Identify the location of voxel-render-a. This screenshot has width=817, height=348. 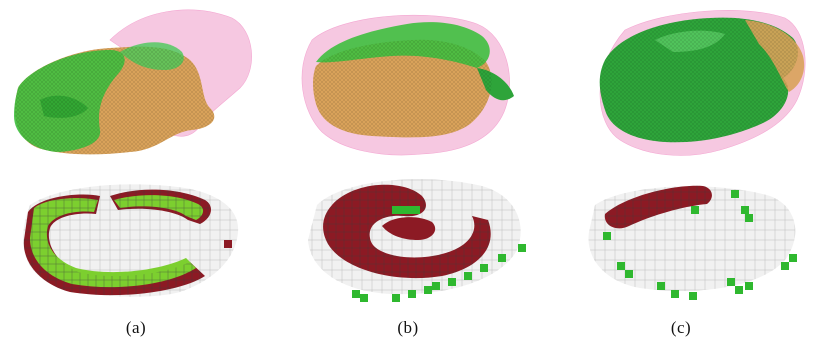
(131, 240).